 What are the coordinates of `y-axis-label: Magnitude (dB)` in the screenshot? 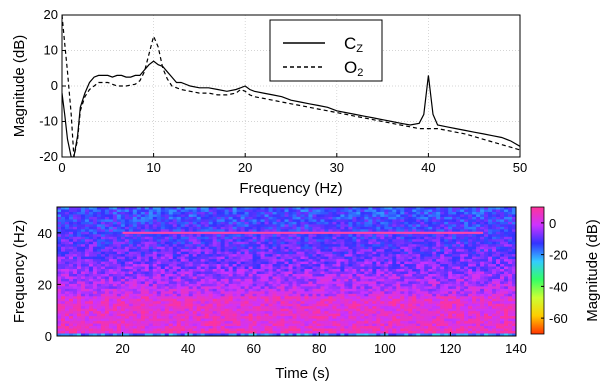 It's located at (19, 86).